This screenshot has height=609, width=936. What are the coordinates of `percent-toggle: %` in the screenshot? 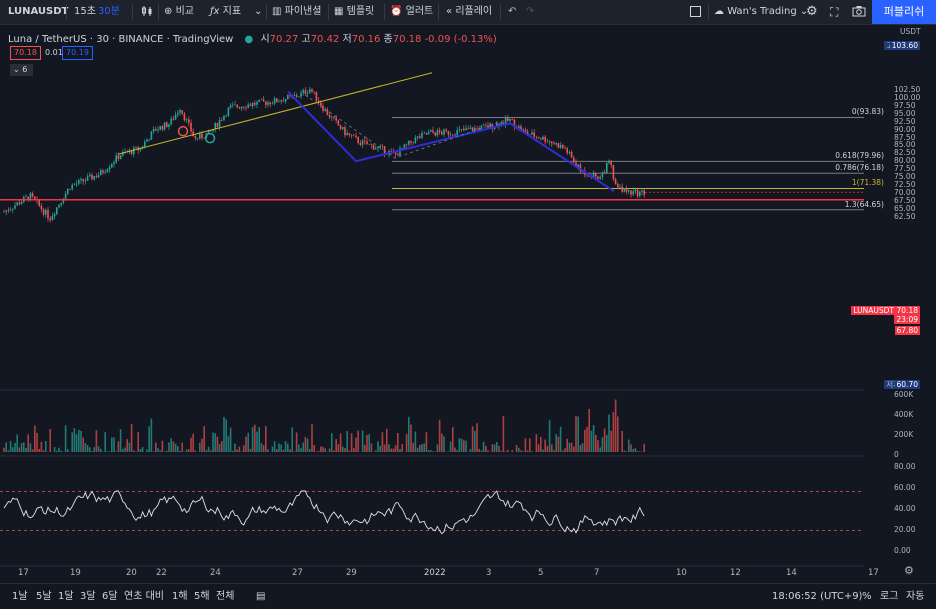 It's located at (867, 596).